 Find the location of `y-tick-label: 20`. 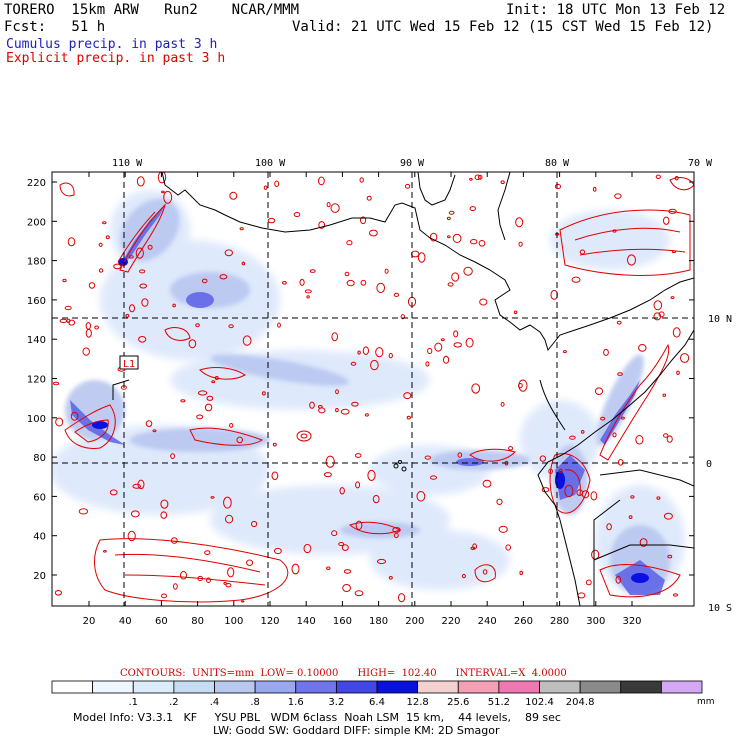

y-tick-label: 20 is located at coordinates (39, 576).